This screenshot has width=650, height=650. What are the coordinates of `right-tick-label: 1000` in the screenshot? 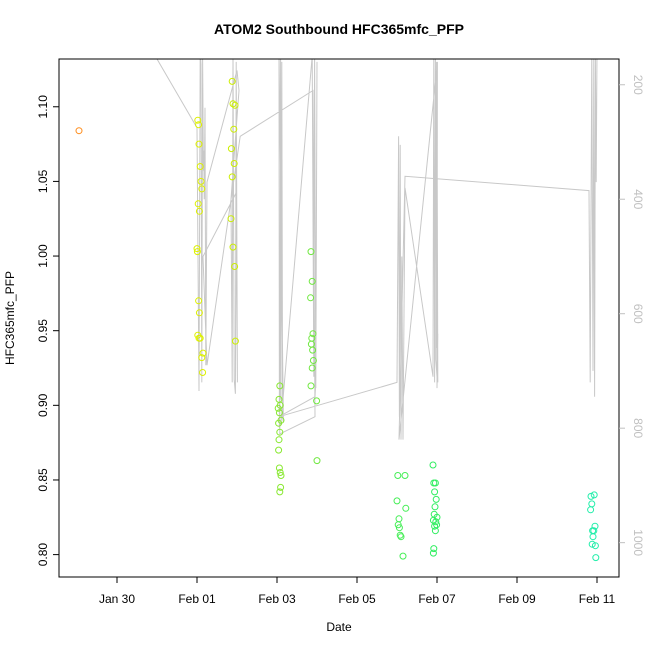 It's located at (638, 542).